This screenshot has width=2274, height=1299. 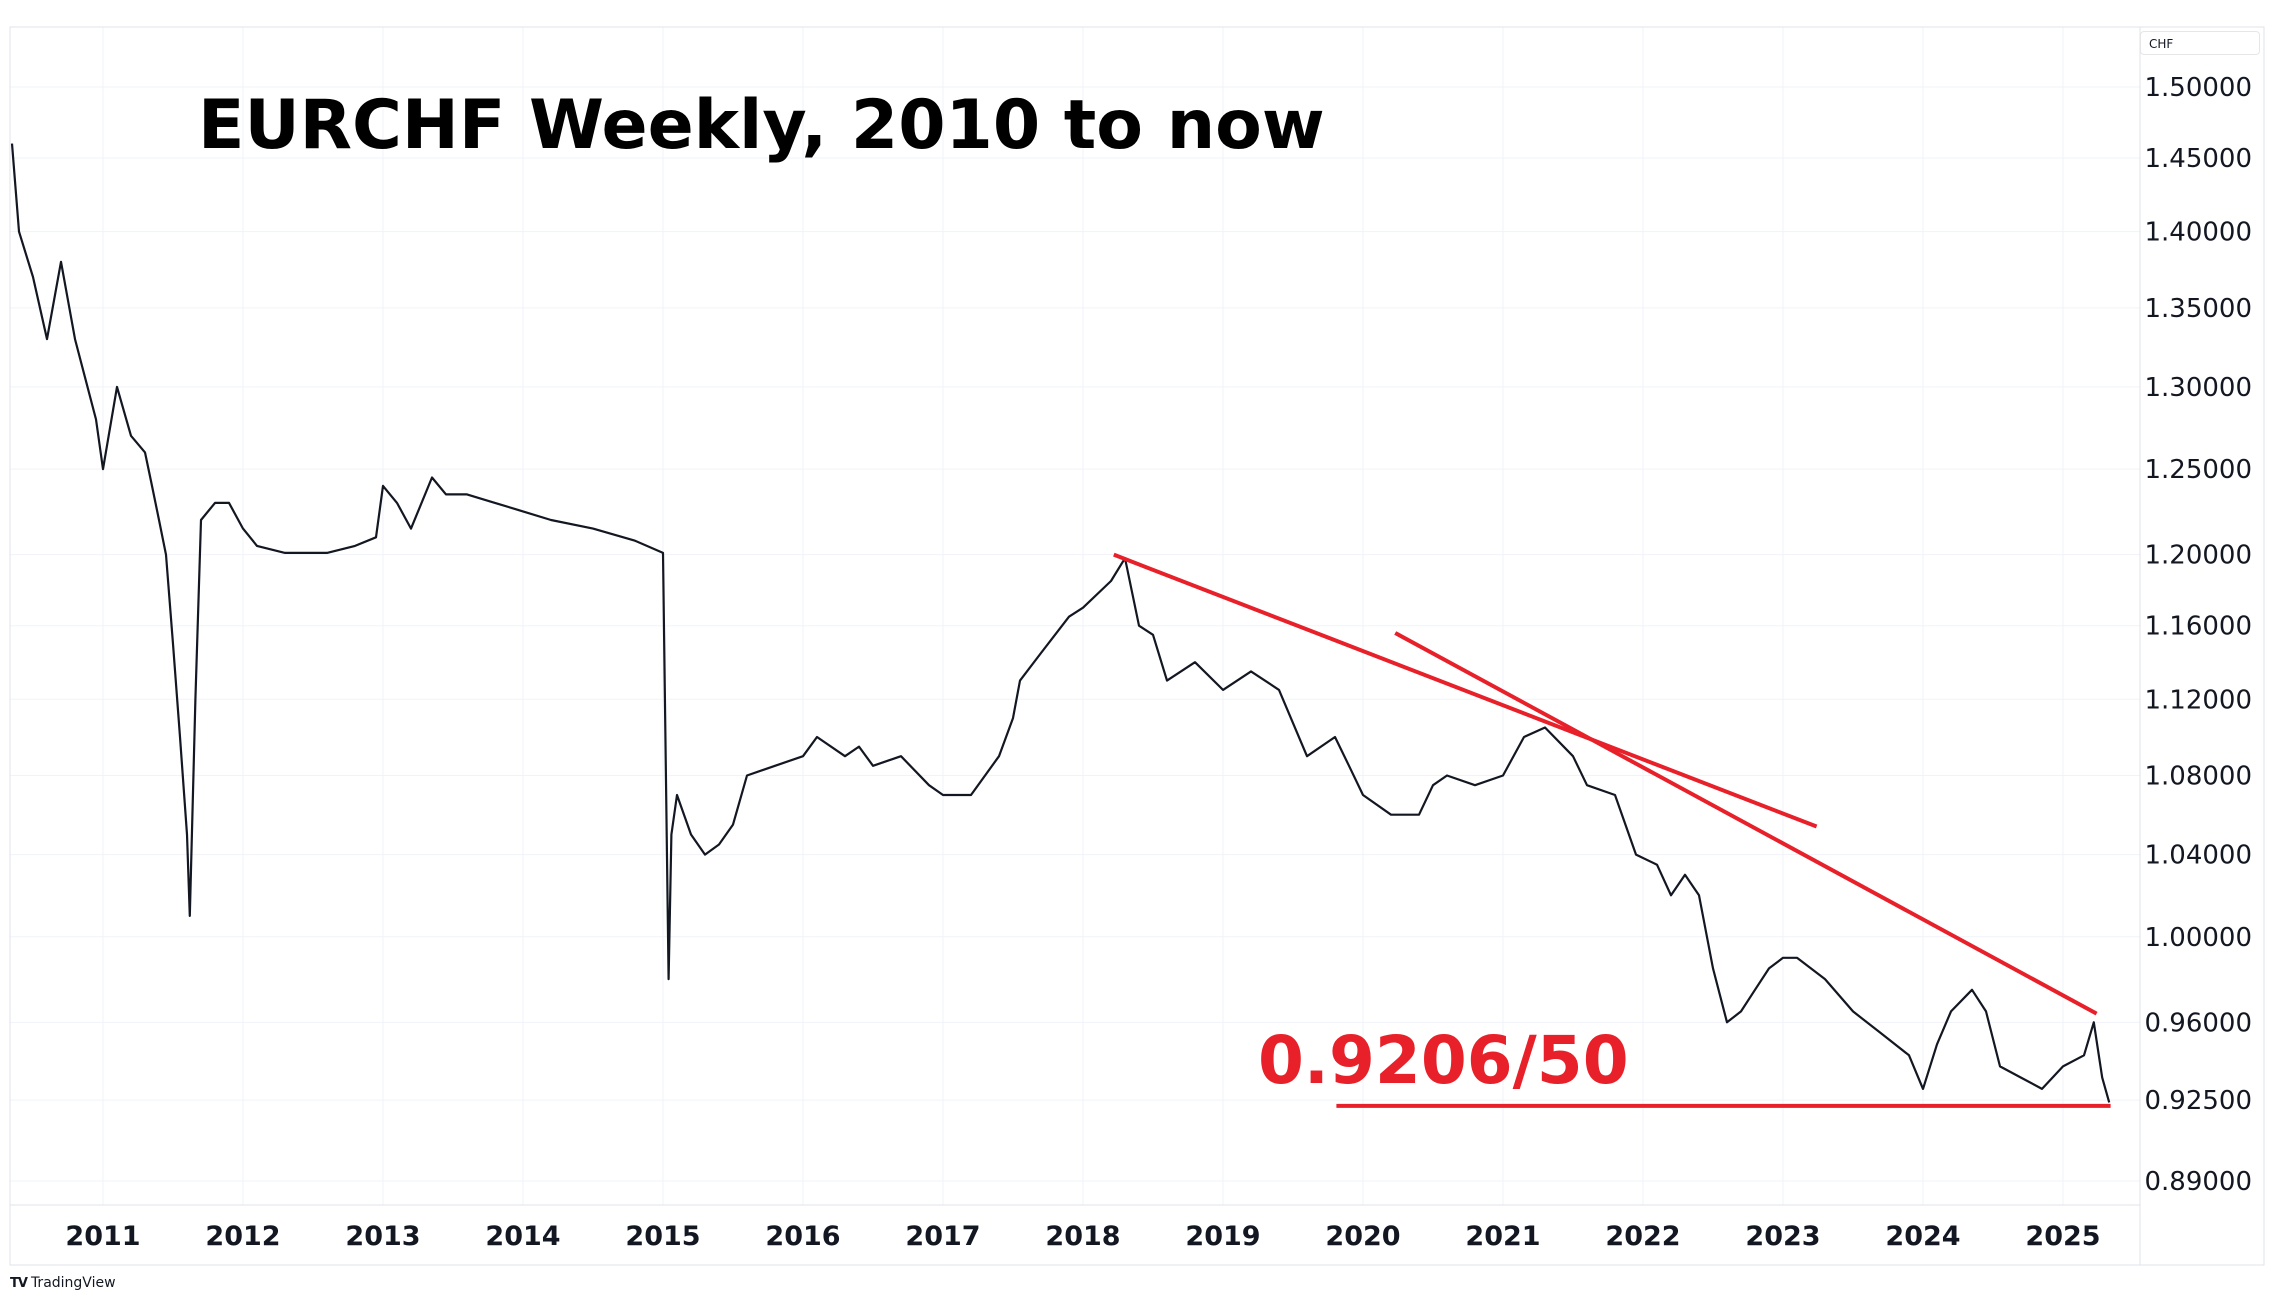 I want to click on y-tick-label: 1.00000, so click(x=2198, y=938).